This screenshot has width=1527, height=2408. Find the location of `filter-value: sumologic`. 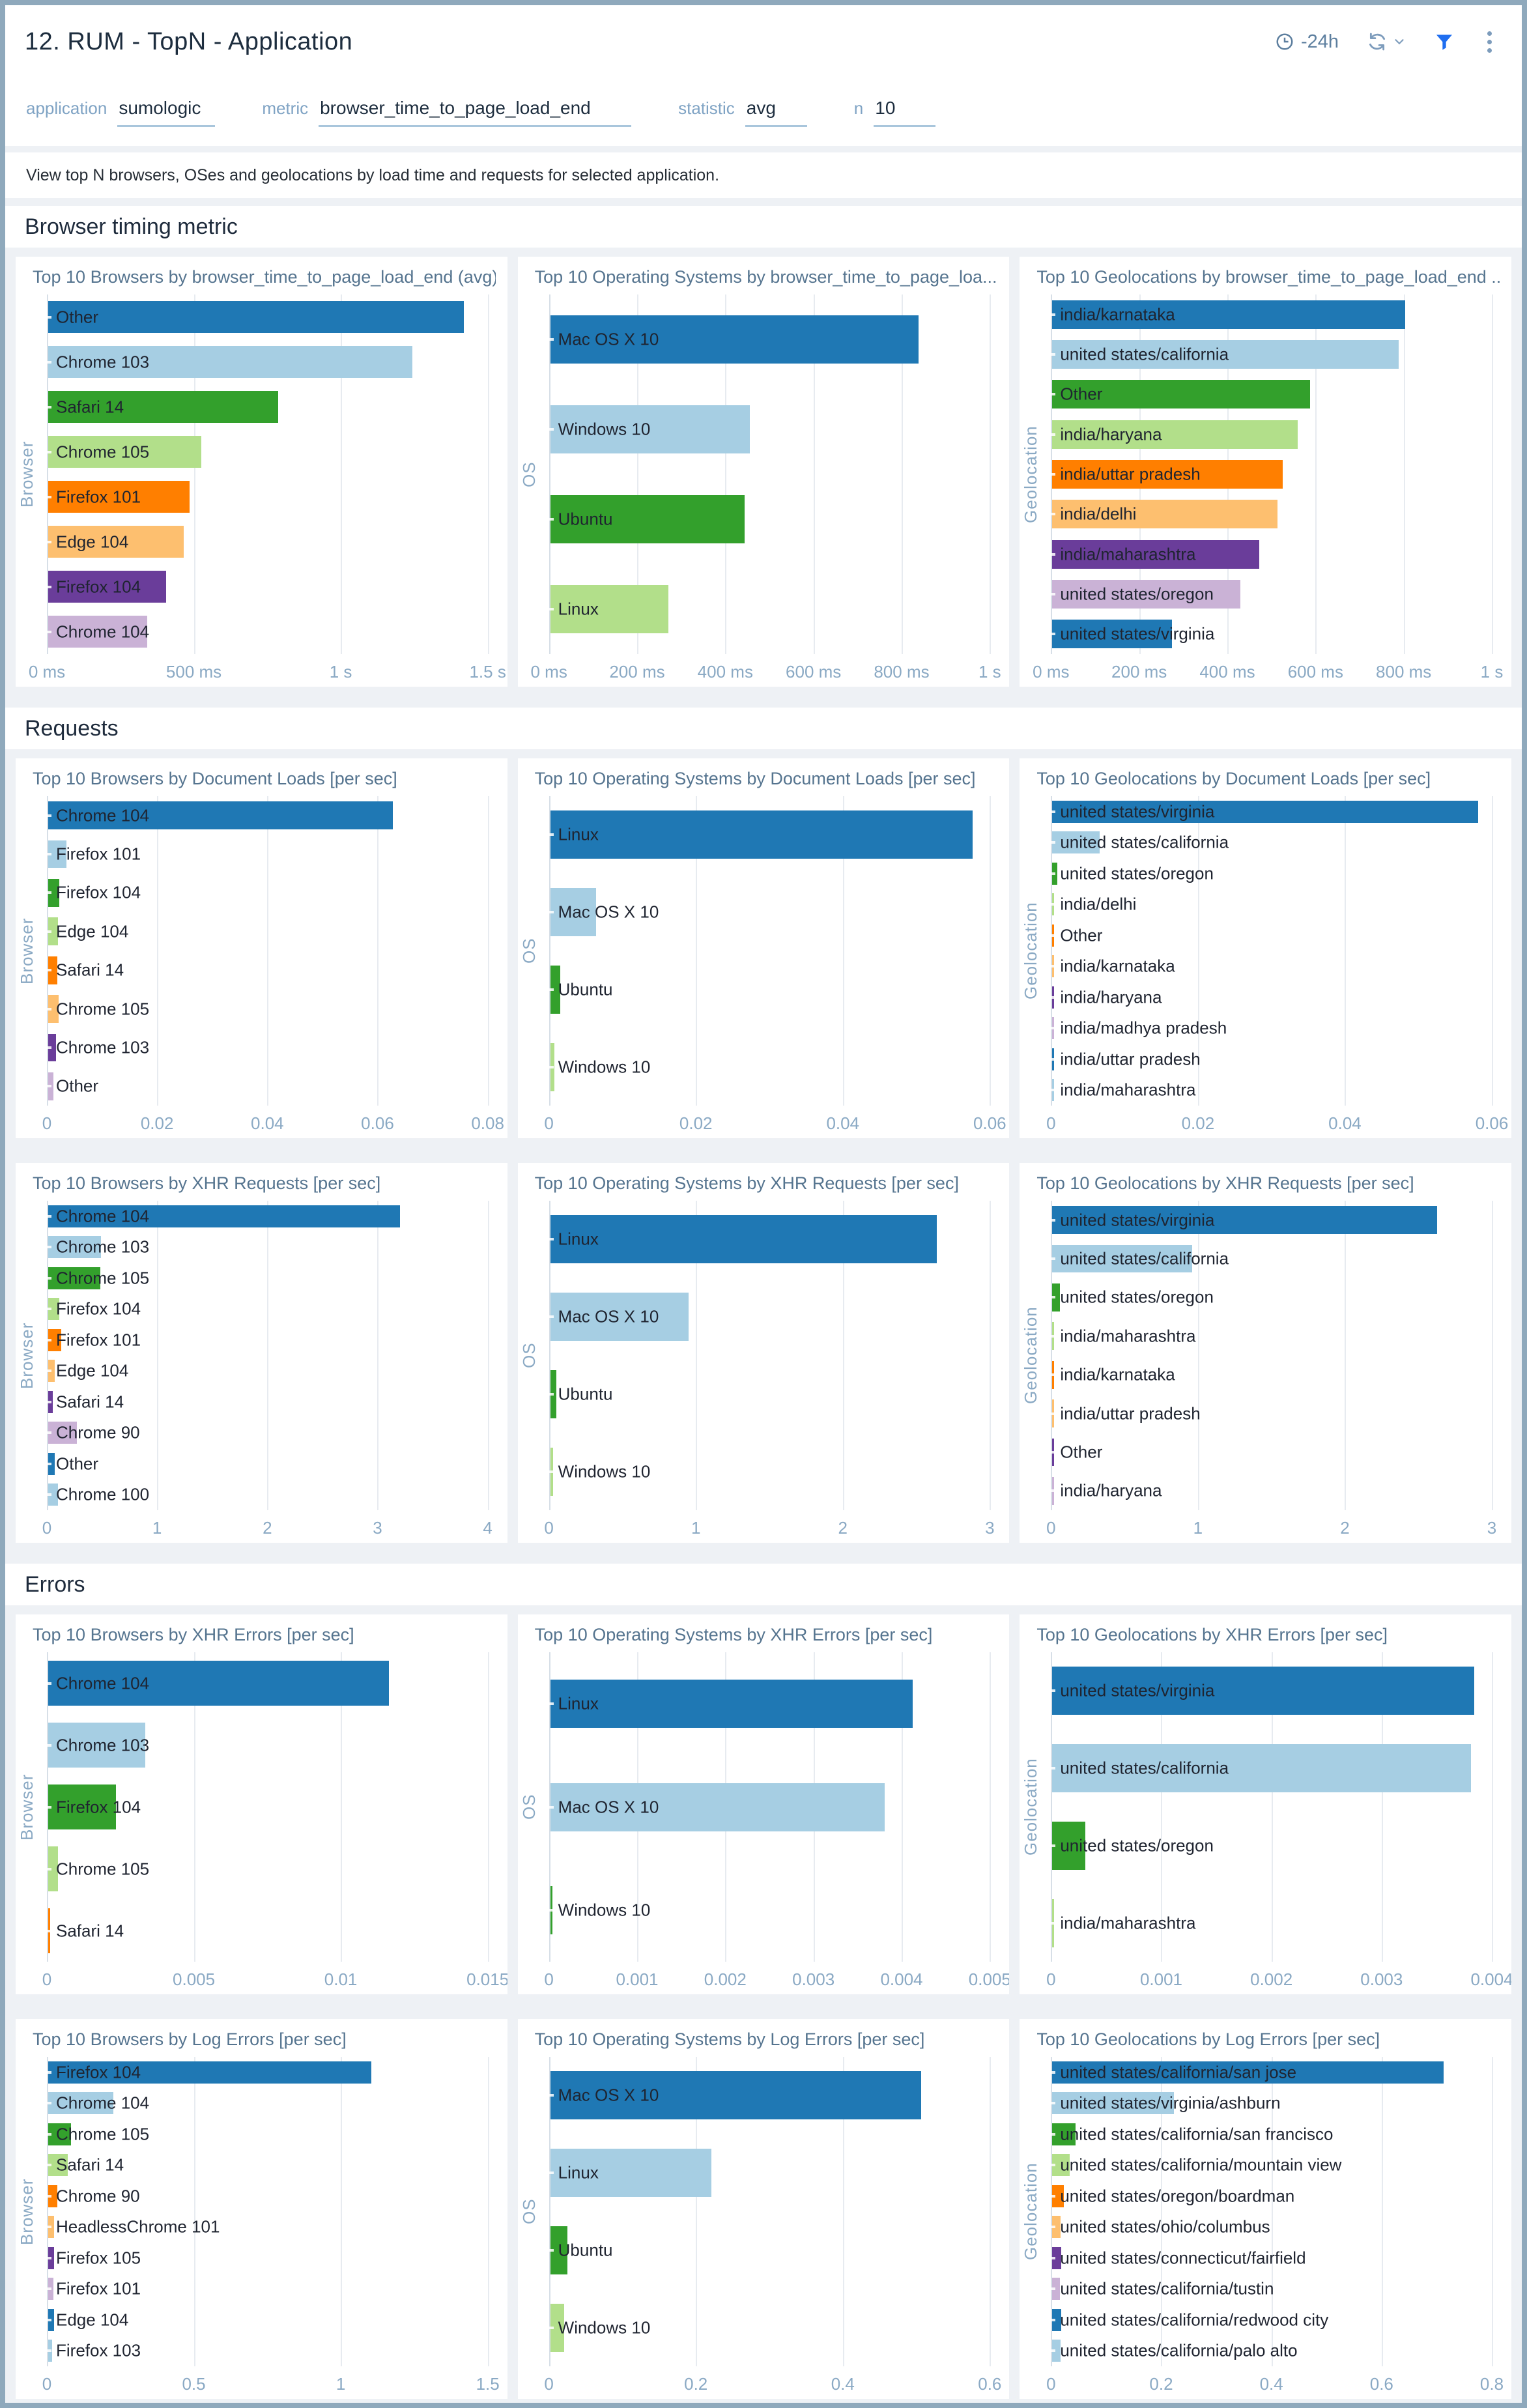

filter-value: sumologic is located at coordinates (166, 113).